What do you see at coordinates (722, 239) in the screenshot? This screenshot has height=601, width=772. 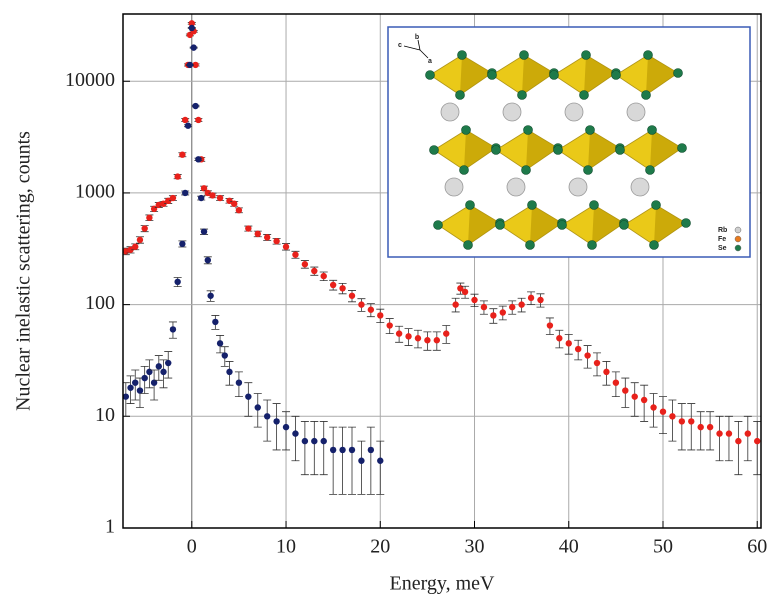 I see `inset-legend-label: Fe` at bounding box center [722, 239].